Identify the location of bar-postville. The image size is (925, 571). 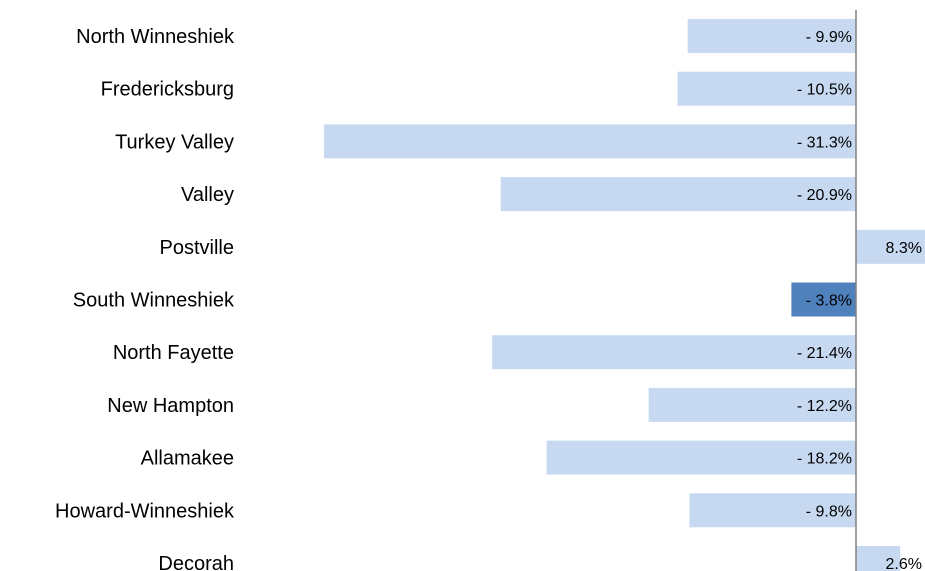
(890, 246).